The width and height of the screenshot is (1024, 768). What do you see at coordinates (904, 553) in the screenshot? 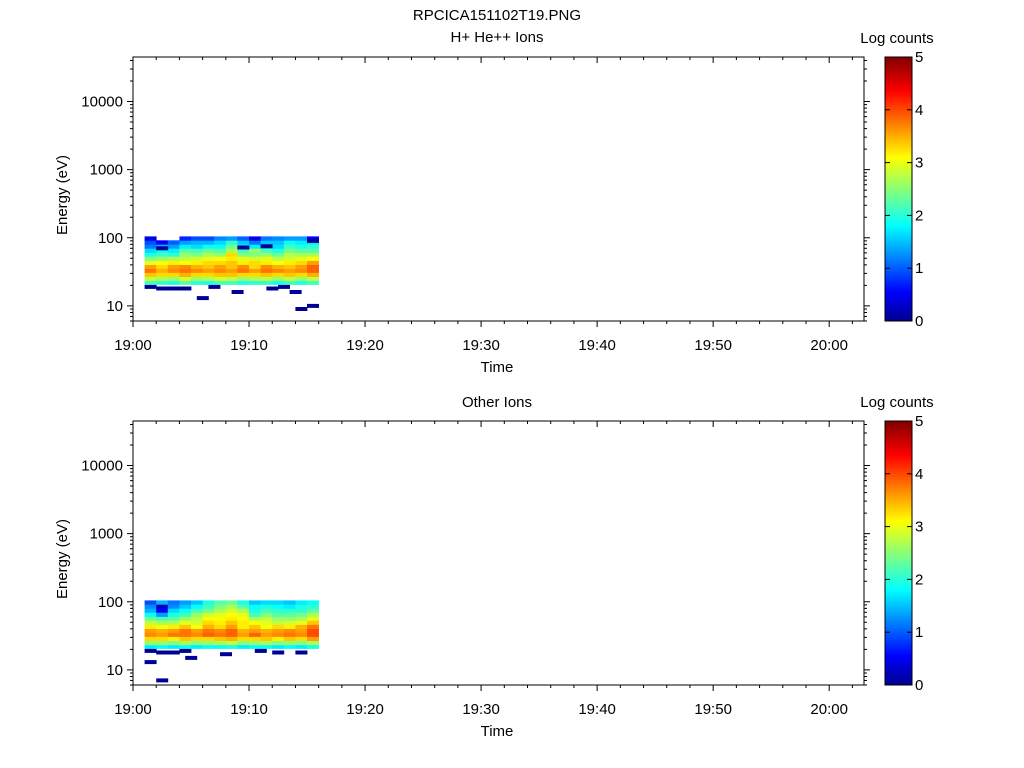
I see `colorbar-ticks: 0 1 2 3 4 5` at bounding box center [904, 553].